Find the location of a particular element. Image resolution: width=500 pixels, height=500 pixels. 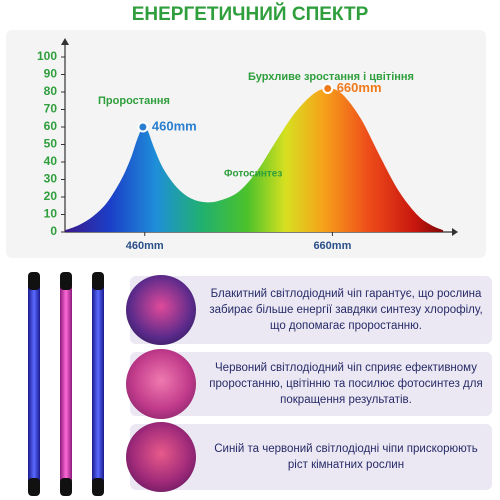

x-axis-arrow is located at coordinates (455, 232).